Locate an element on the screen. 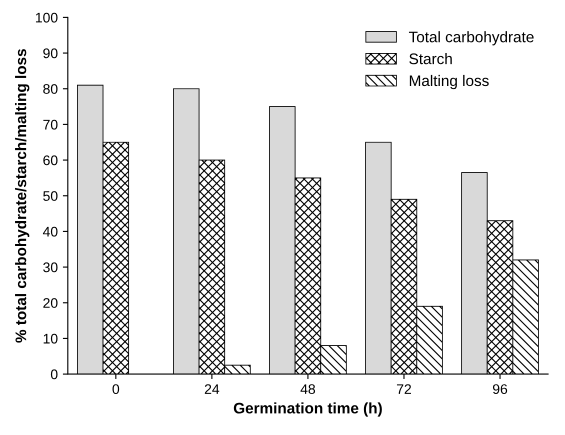 The height and width of the screenshot is (435, 565). y-tick-label: 40 is located at coordinates (50, 231).